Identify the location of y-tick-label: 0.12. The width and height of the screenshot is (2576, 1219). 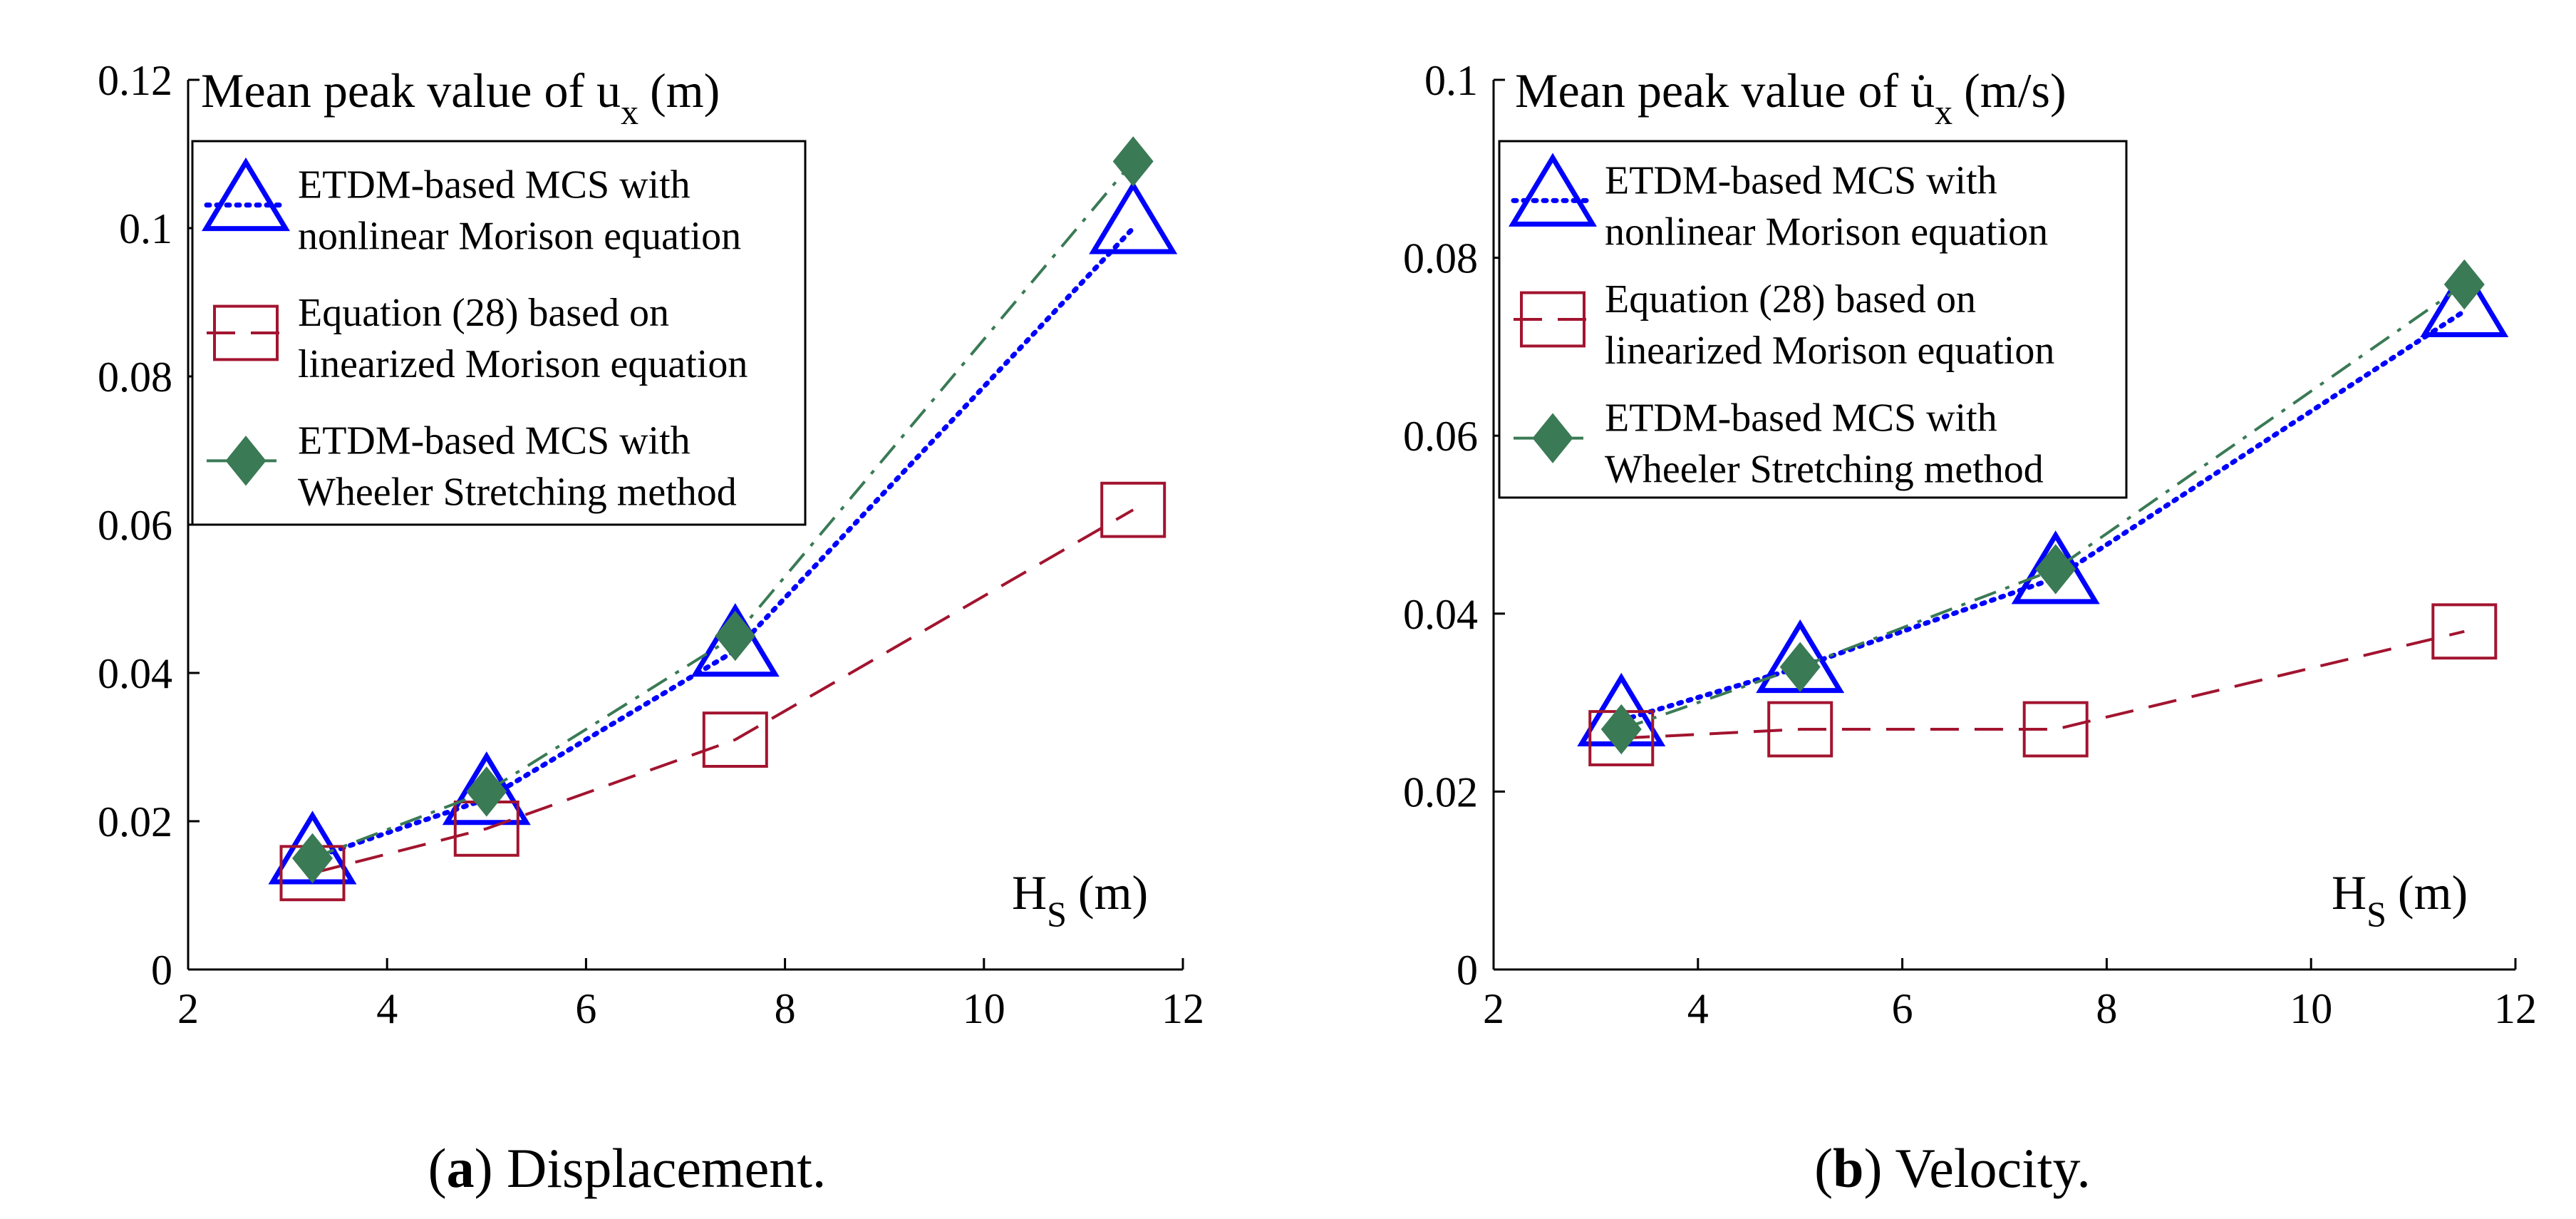
(135, 80).